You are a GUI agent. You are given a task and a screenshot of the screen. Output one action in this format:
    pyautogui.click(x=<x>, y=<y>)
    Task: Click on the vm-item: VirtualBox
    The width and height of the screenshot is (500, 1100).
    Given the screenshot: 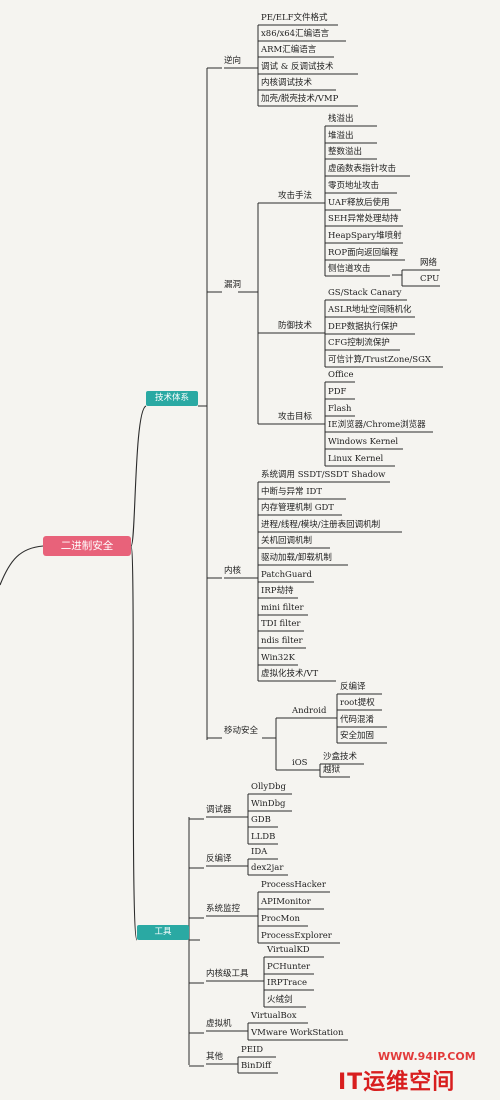 What is the action you would take?
    pyautogui.click(x=274, y=1016)
    